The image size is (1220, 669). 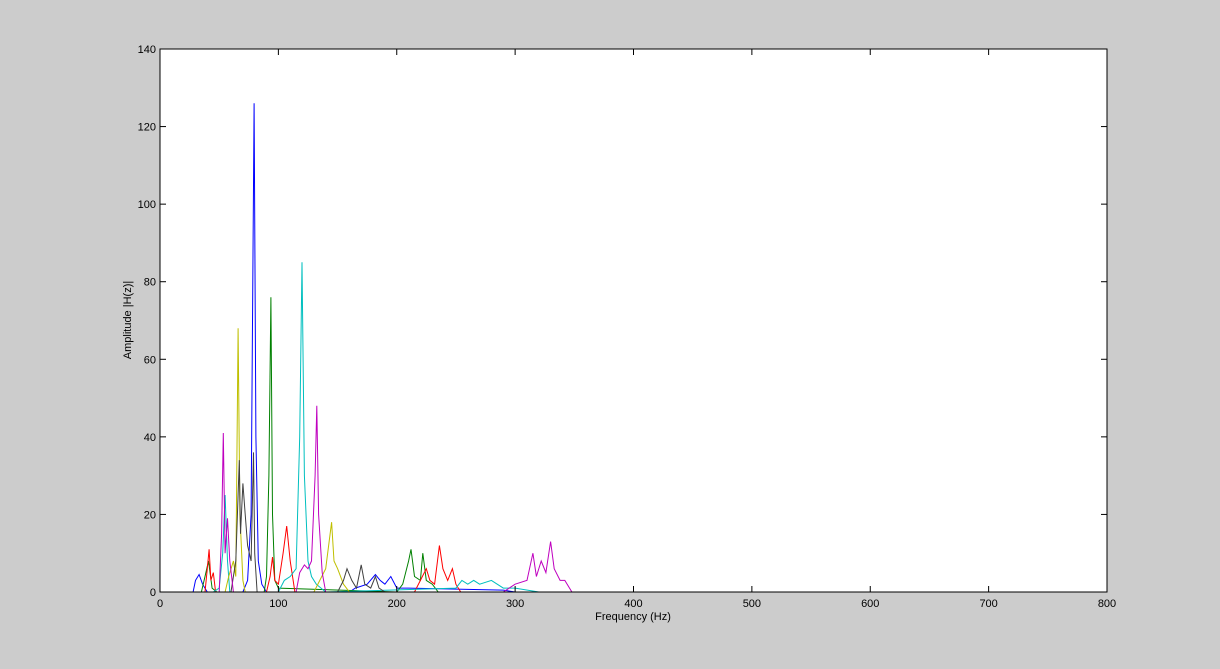 I want to click on y-tick-label: 100, so click(x=147, y=205).